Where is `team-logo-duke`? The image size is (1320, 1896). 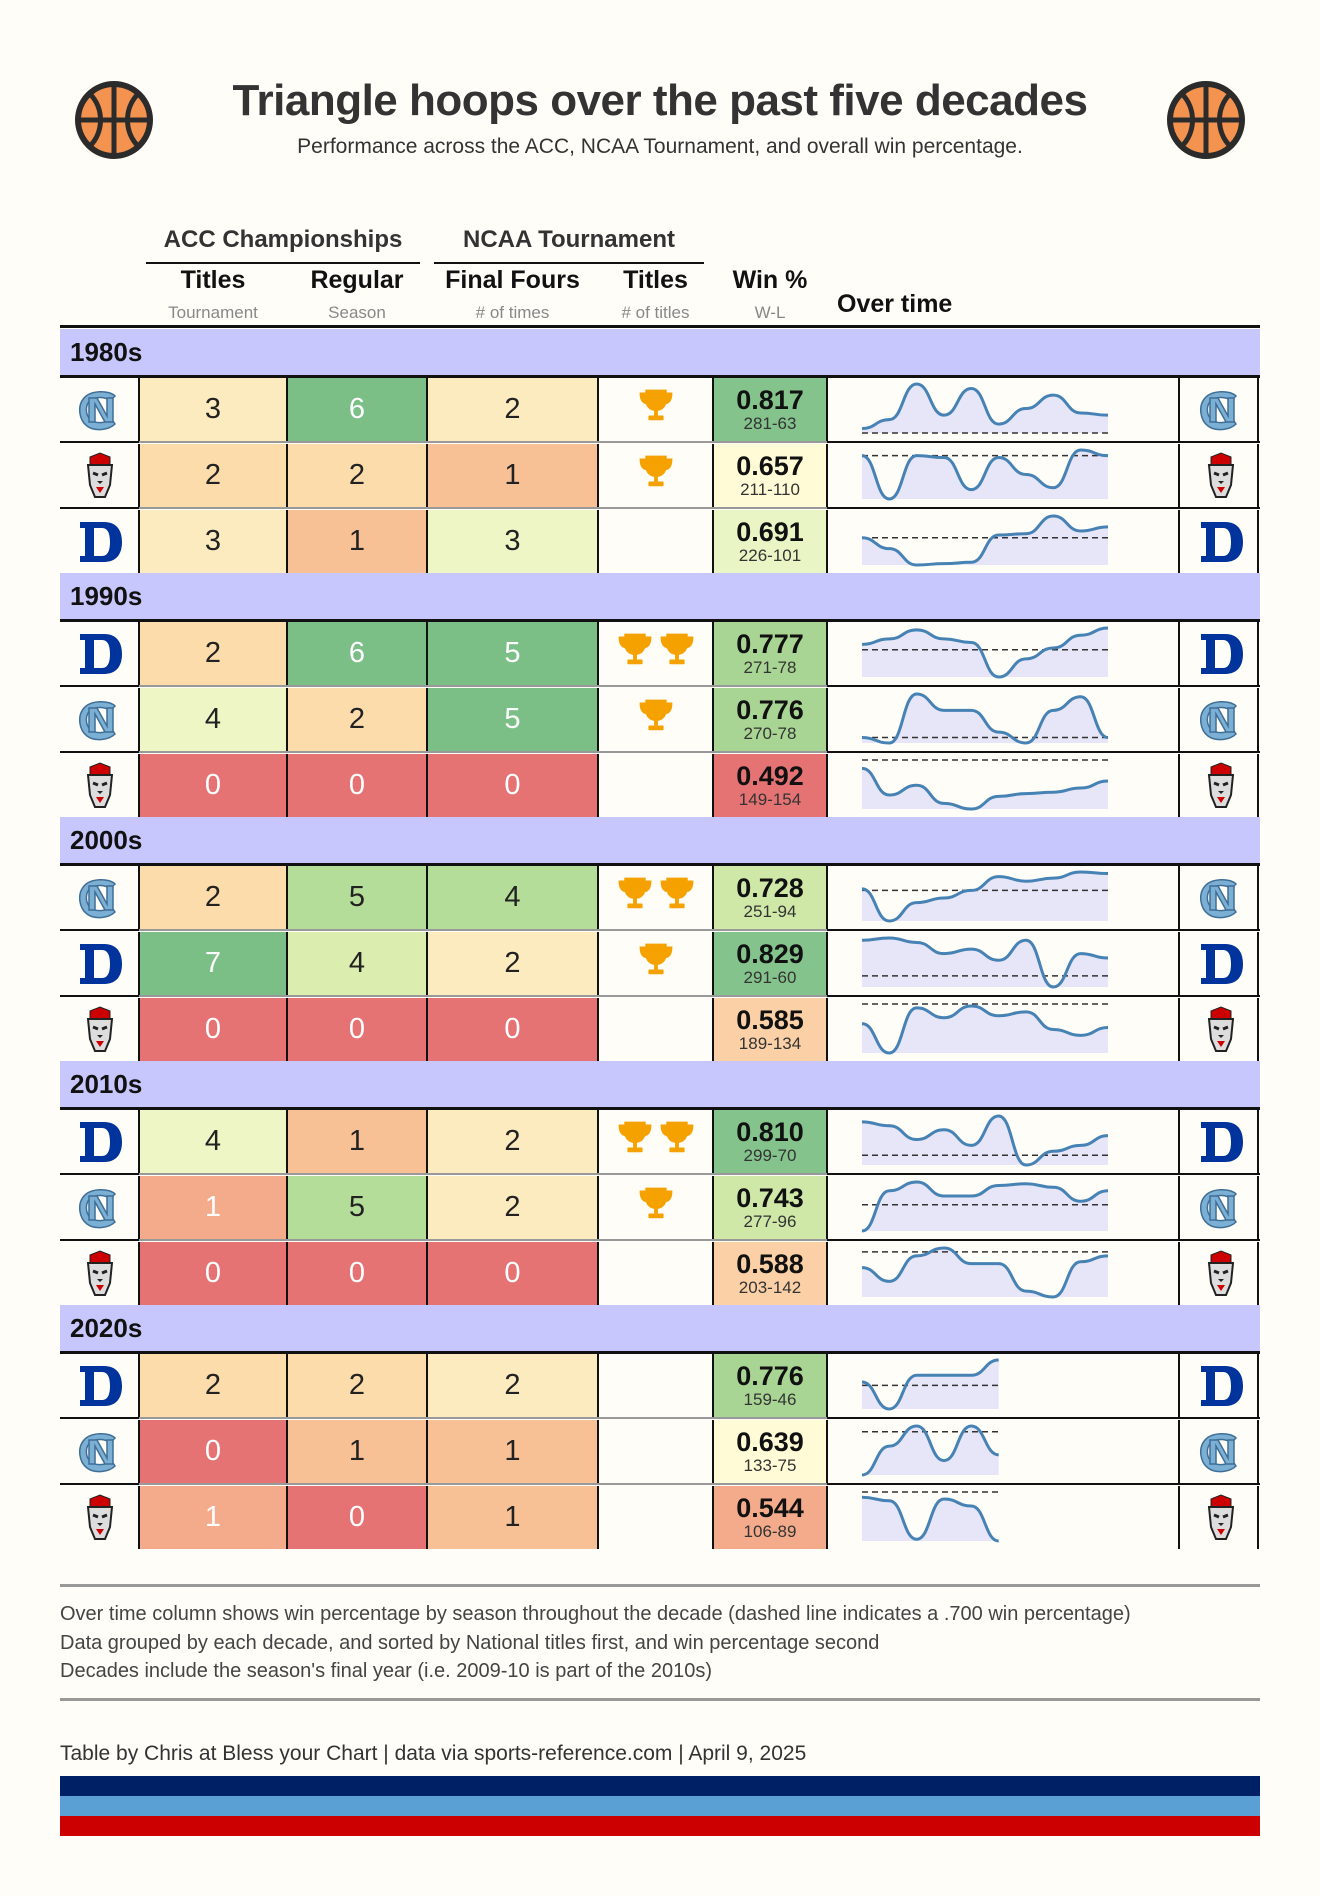
team-logo-duke is located at coordinates (1220, 963).